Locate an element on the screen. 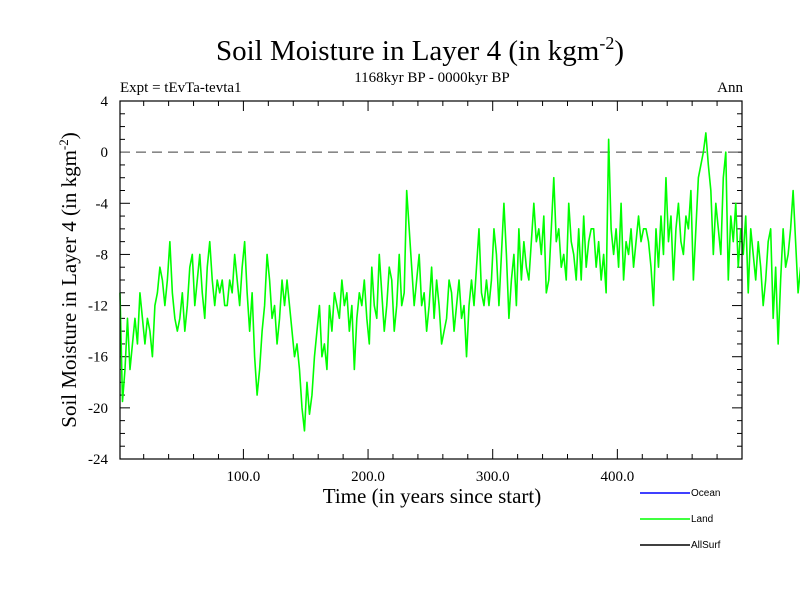 This screenshot has height=600, width=800. y-tick-label: 0 is located at coordinates (105, 153).